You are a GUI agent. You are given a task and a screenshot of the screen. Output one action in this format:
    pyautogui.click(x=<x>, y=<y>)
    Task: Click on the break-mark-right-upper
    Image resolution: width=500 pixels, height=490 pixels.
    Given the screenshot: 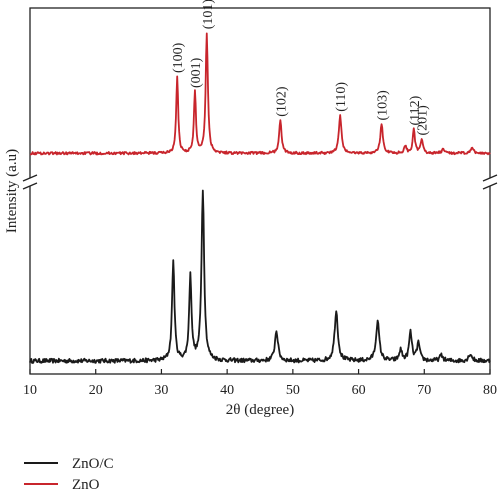 What is the action you would take?
    pyautogui.click(x=490, y=178)
    